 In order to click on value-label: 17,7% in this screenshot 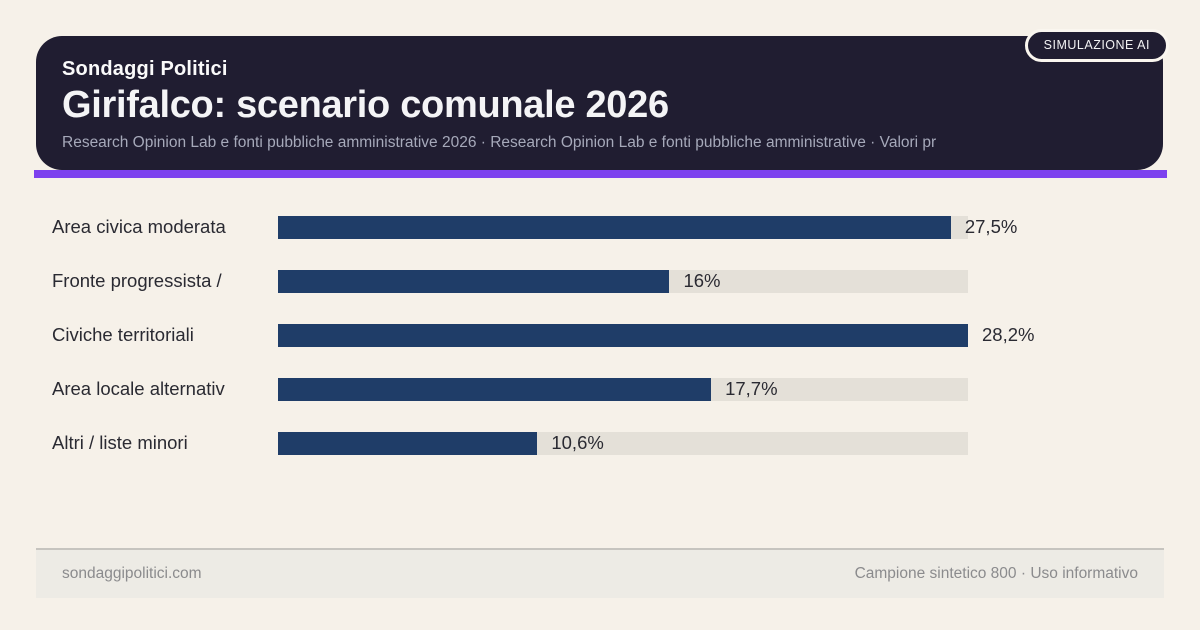, I will do `click(751, 388)`.